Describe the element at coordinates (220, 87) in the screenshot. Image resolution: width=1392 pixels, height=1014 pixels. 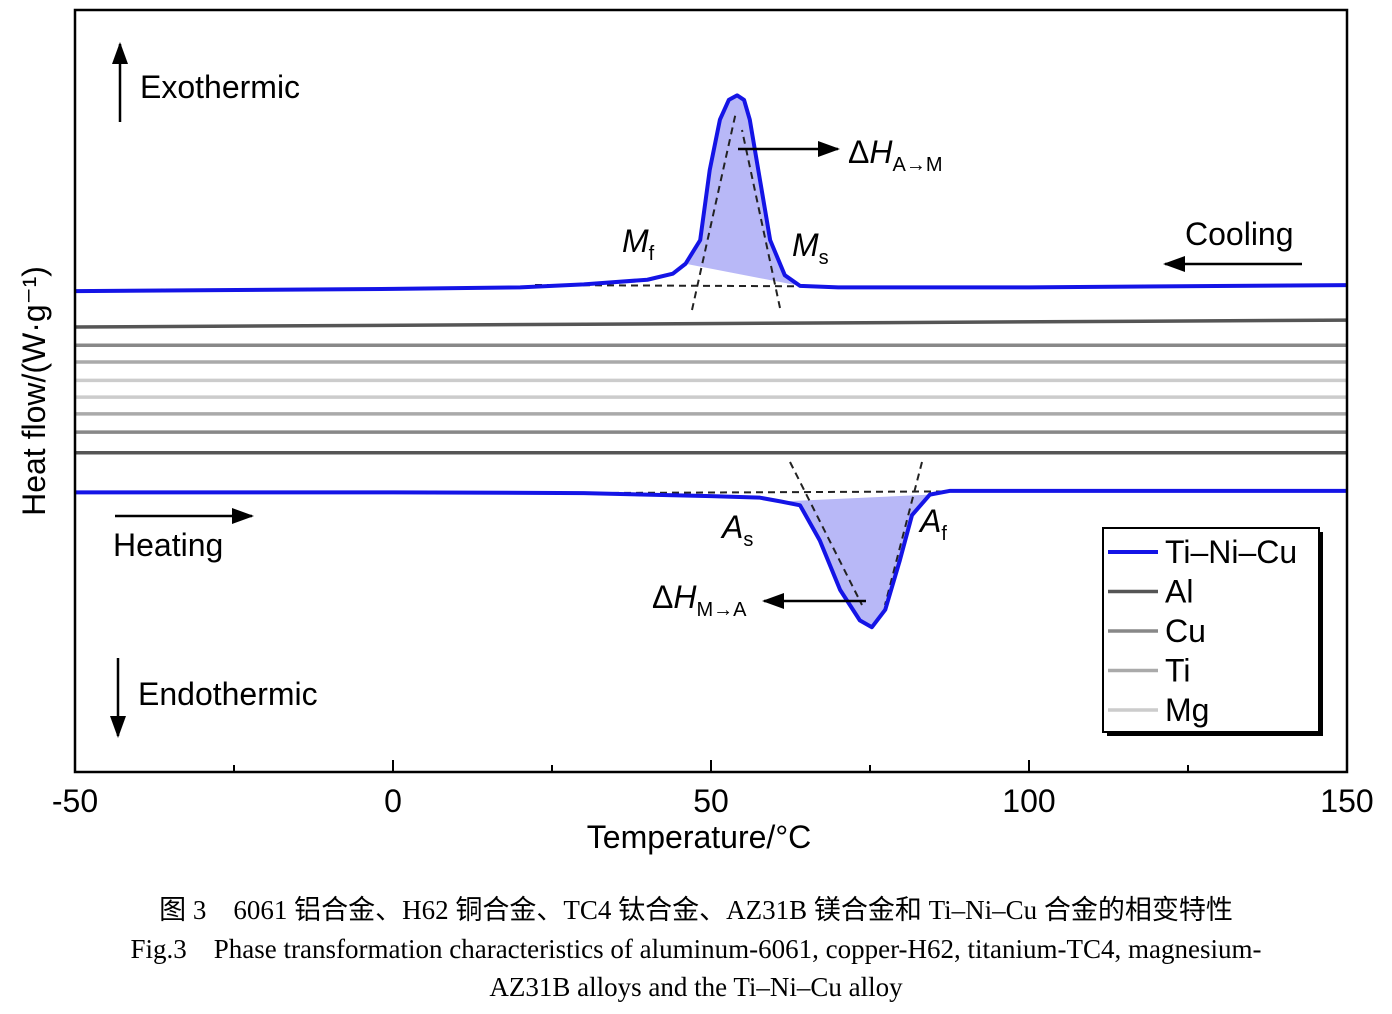
I see `annotation: Exothermic` at that location.